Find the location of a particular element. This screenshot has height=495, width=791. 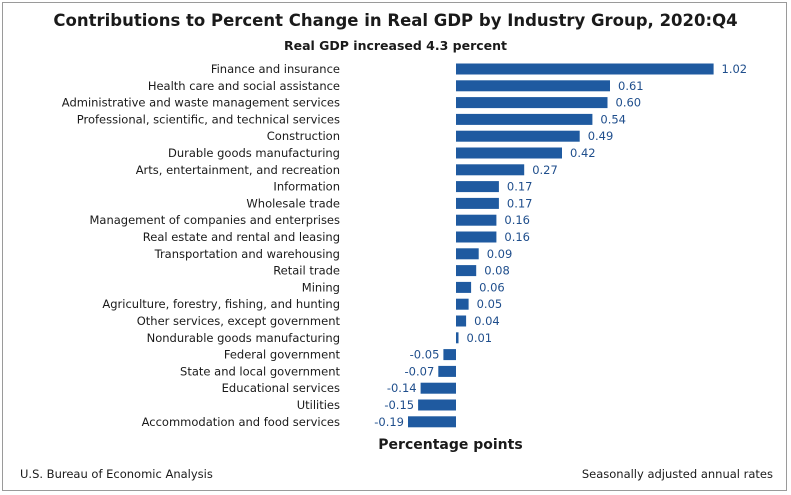

value-label: 0.60 is located at coordinates (629, 103).